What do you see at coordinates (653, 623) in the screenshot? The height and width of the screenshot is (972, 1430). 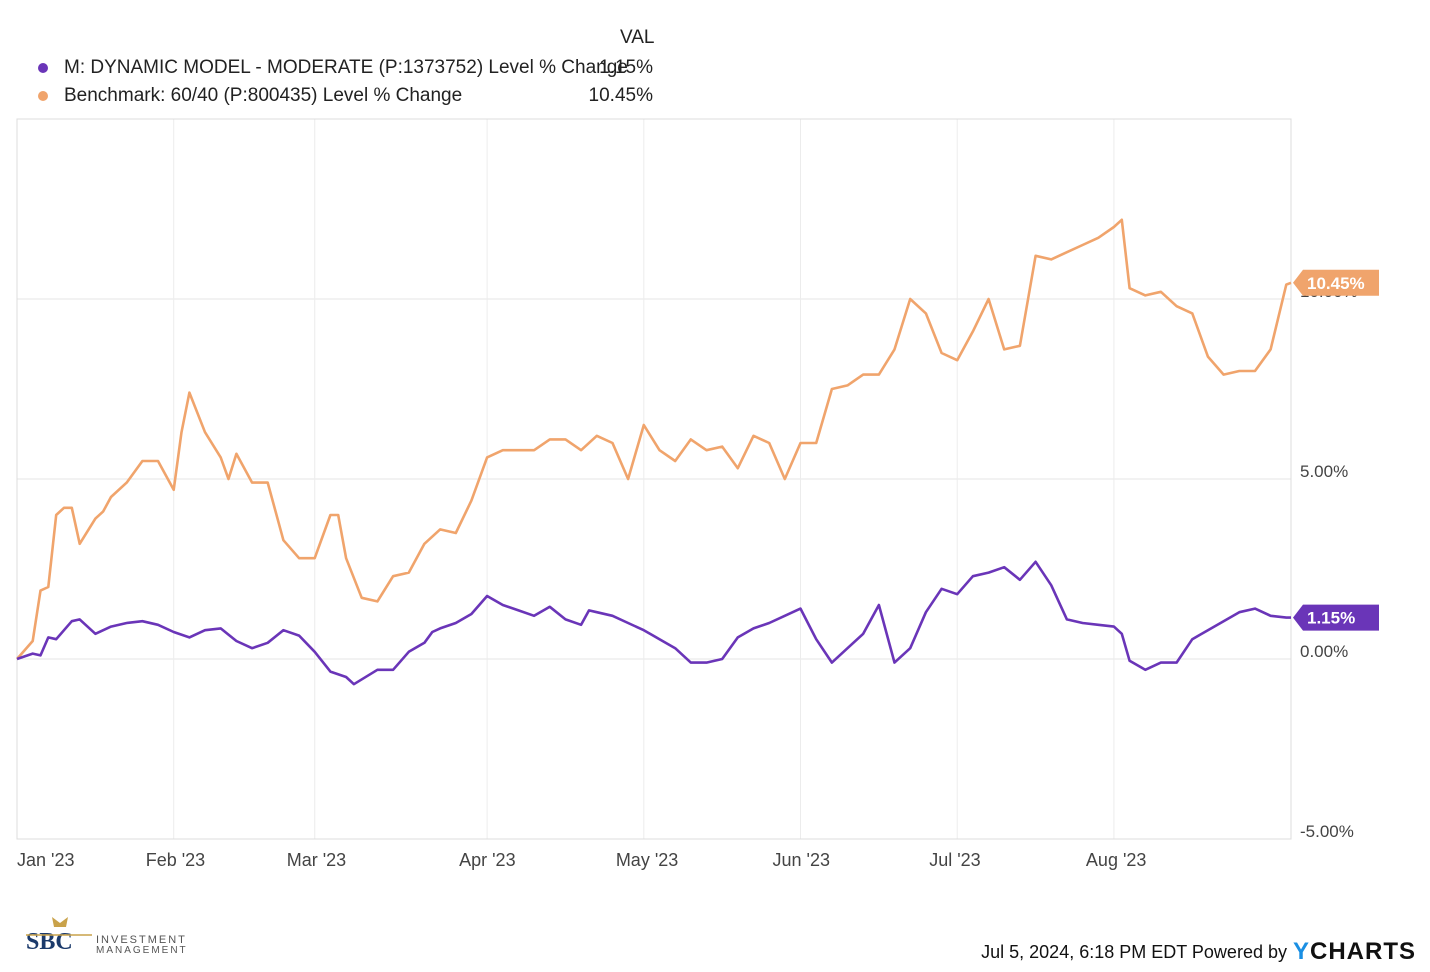 I see `series-line-dynamic-model` at bounding box center [653, 623].